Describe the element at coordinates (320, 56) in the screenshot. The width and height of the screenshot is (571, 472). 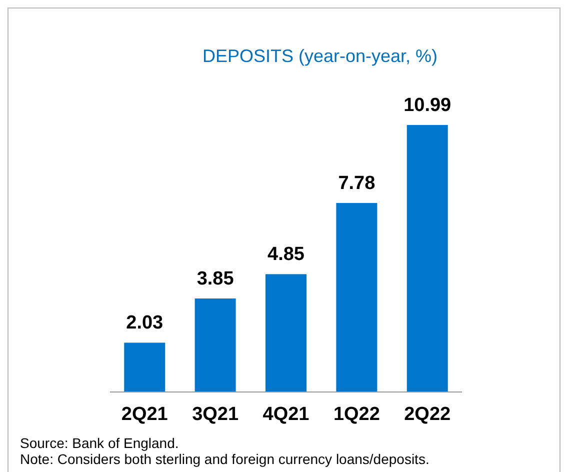
I see `chart-title: DEPOSITS (year-on-year, %)` at that location.